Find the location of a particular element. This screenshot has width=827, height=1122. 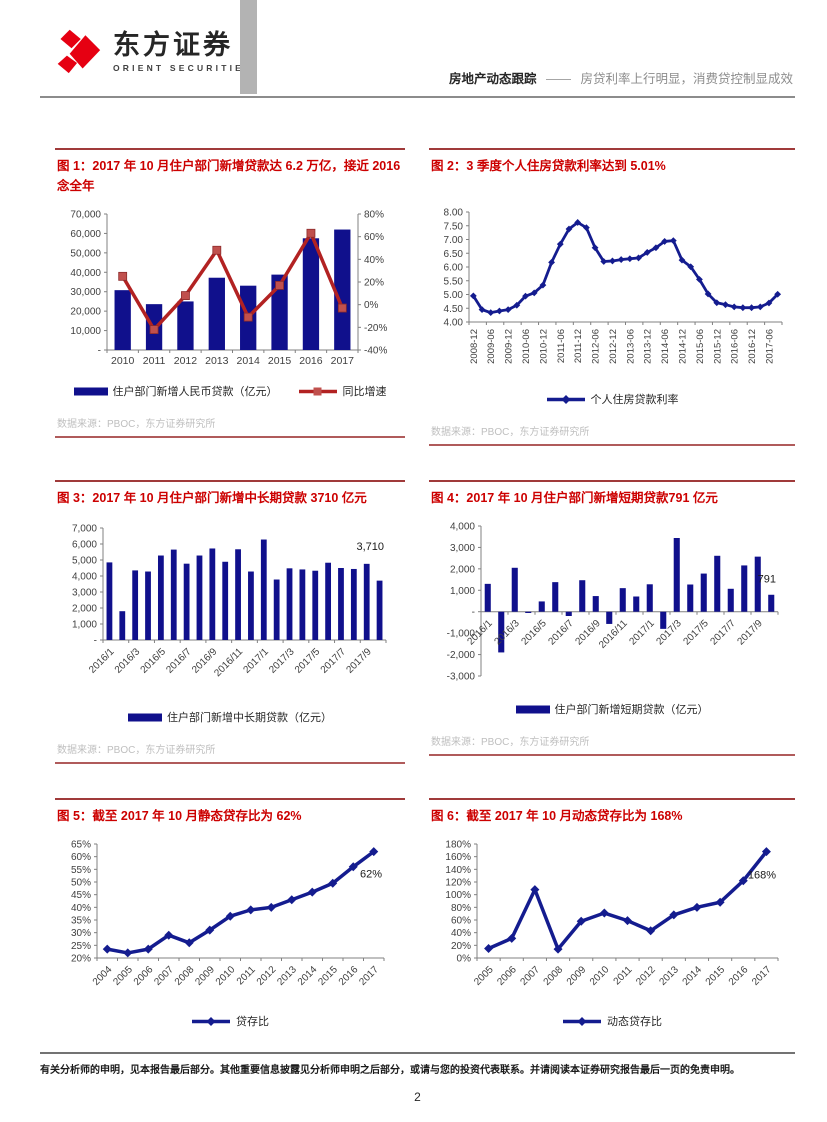

legend-label: 同比增速 is located at coordinates (364, 392).